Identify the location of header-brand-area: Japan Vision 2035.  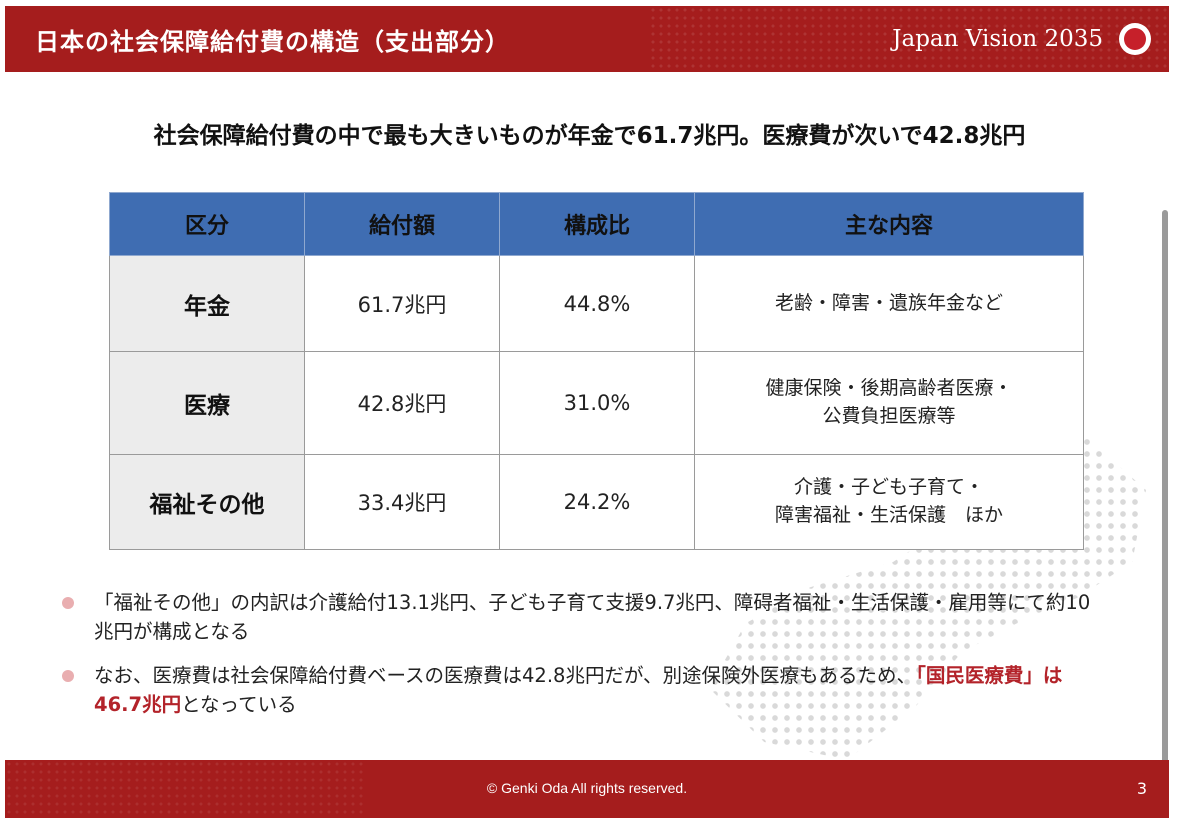
(1021, 39).